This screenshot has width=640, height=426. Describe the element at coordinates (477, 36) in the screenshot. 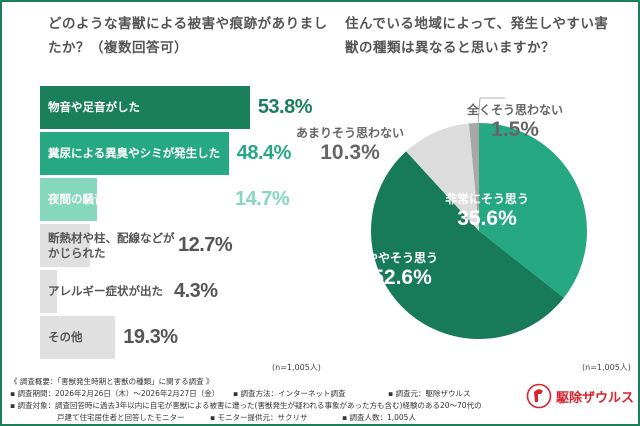

I see `pie-chart-title: 住んでいる地域によって、発生しやすい害獣の種類は異なると思いますか？` at that location.